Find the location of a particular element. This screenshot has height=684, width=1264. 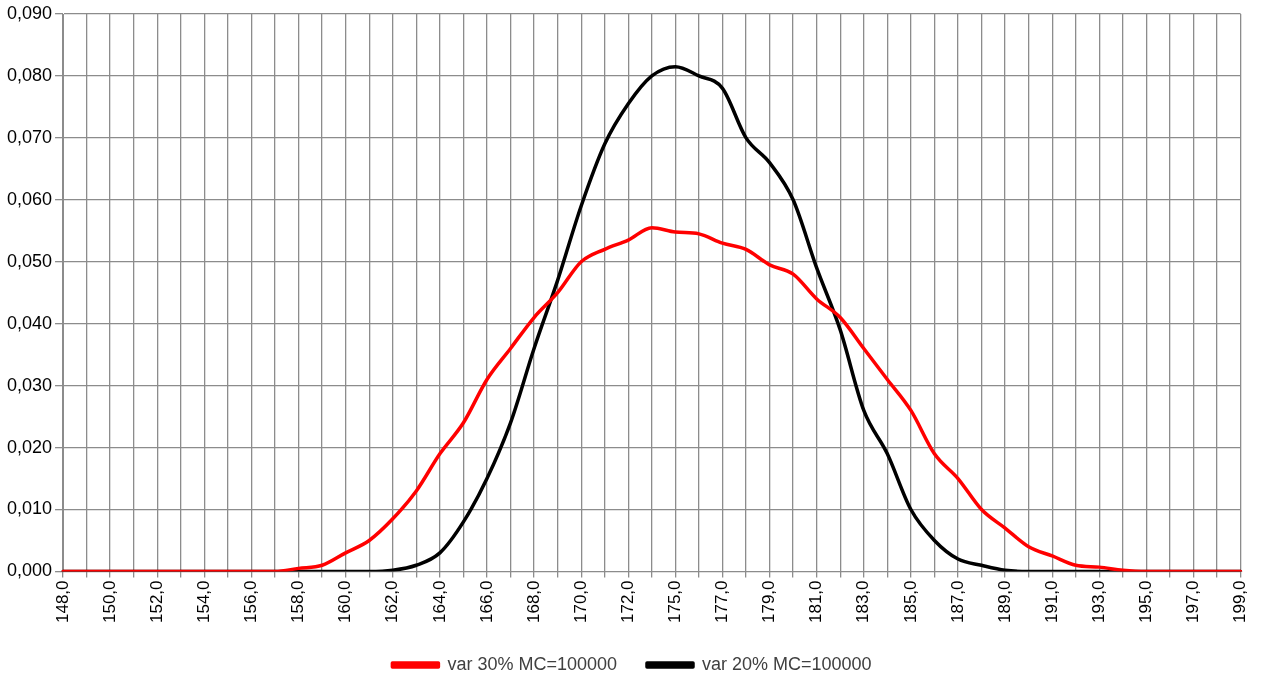

y-tick-label: 0,080 is located at coordinates (30, 74).